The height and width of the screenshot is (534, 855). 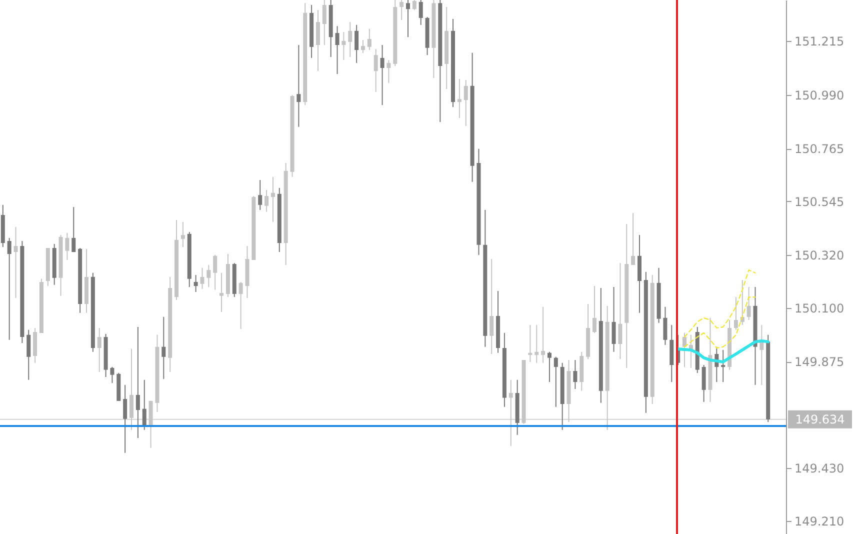 What do you see at coordinates (819, 201) in the screenshot?
I see `y-tick-label: 150.545` at bounding box center [819, 201].